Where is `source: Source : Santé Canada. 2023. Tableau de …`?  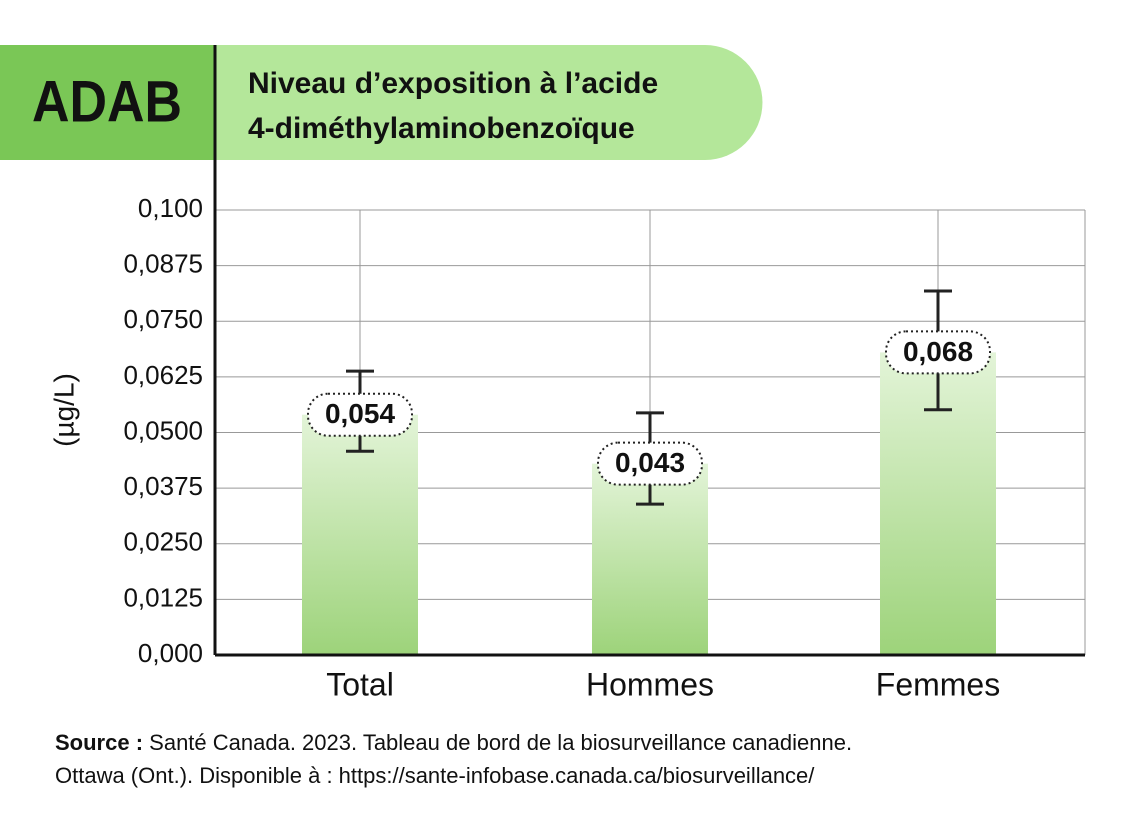
source: Source : Santé Canada. 2023. Tableau de … is located at coordinates (453, 742).